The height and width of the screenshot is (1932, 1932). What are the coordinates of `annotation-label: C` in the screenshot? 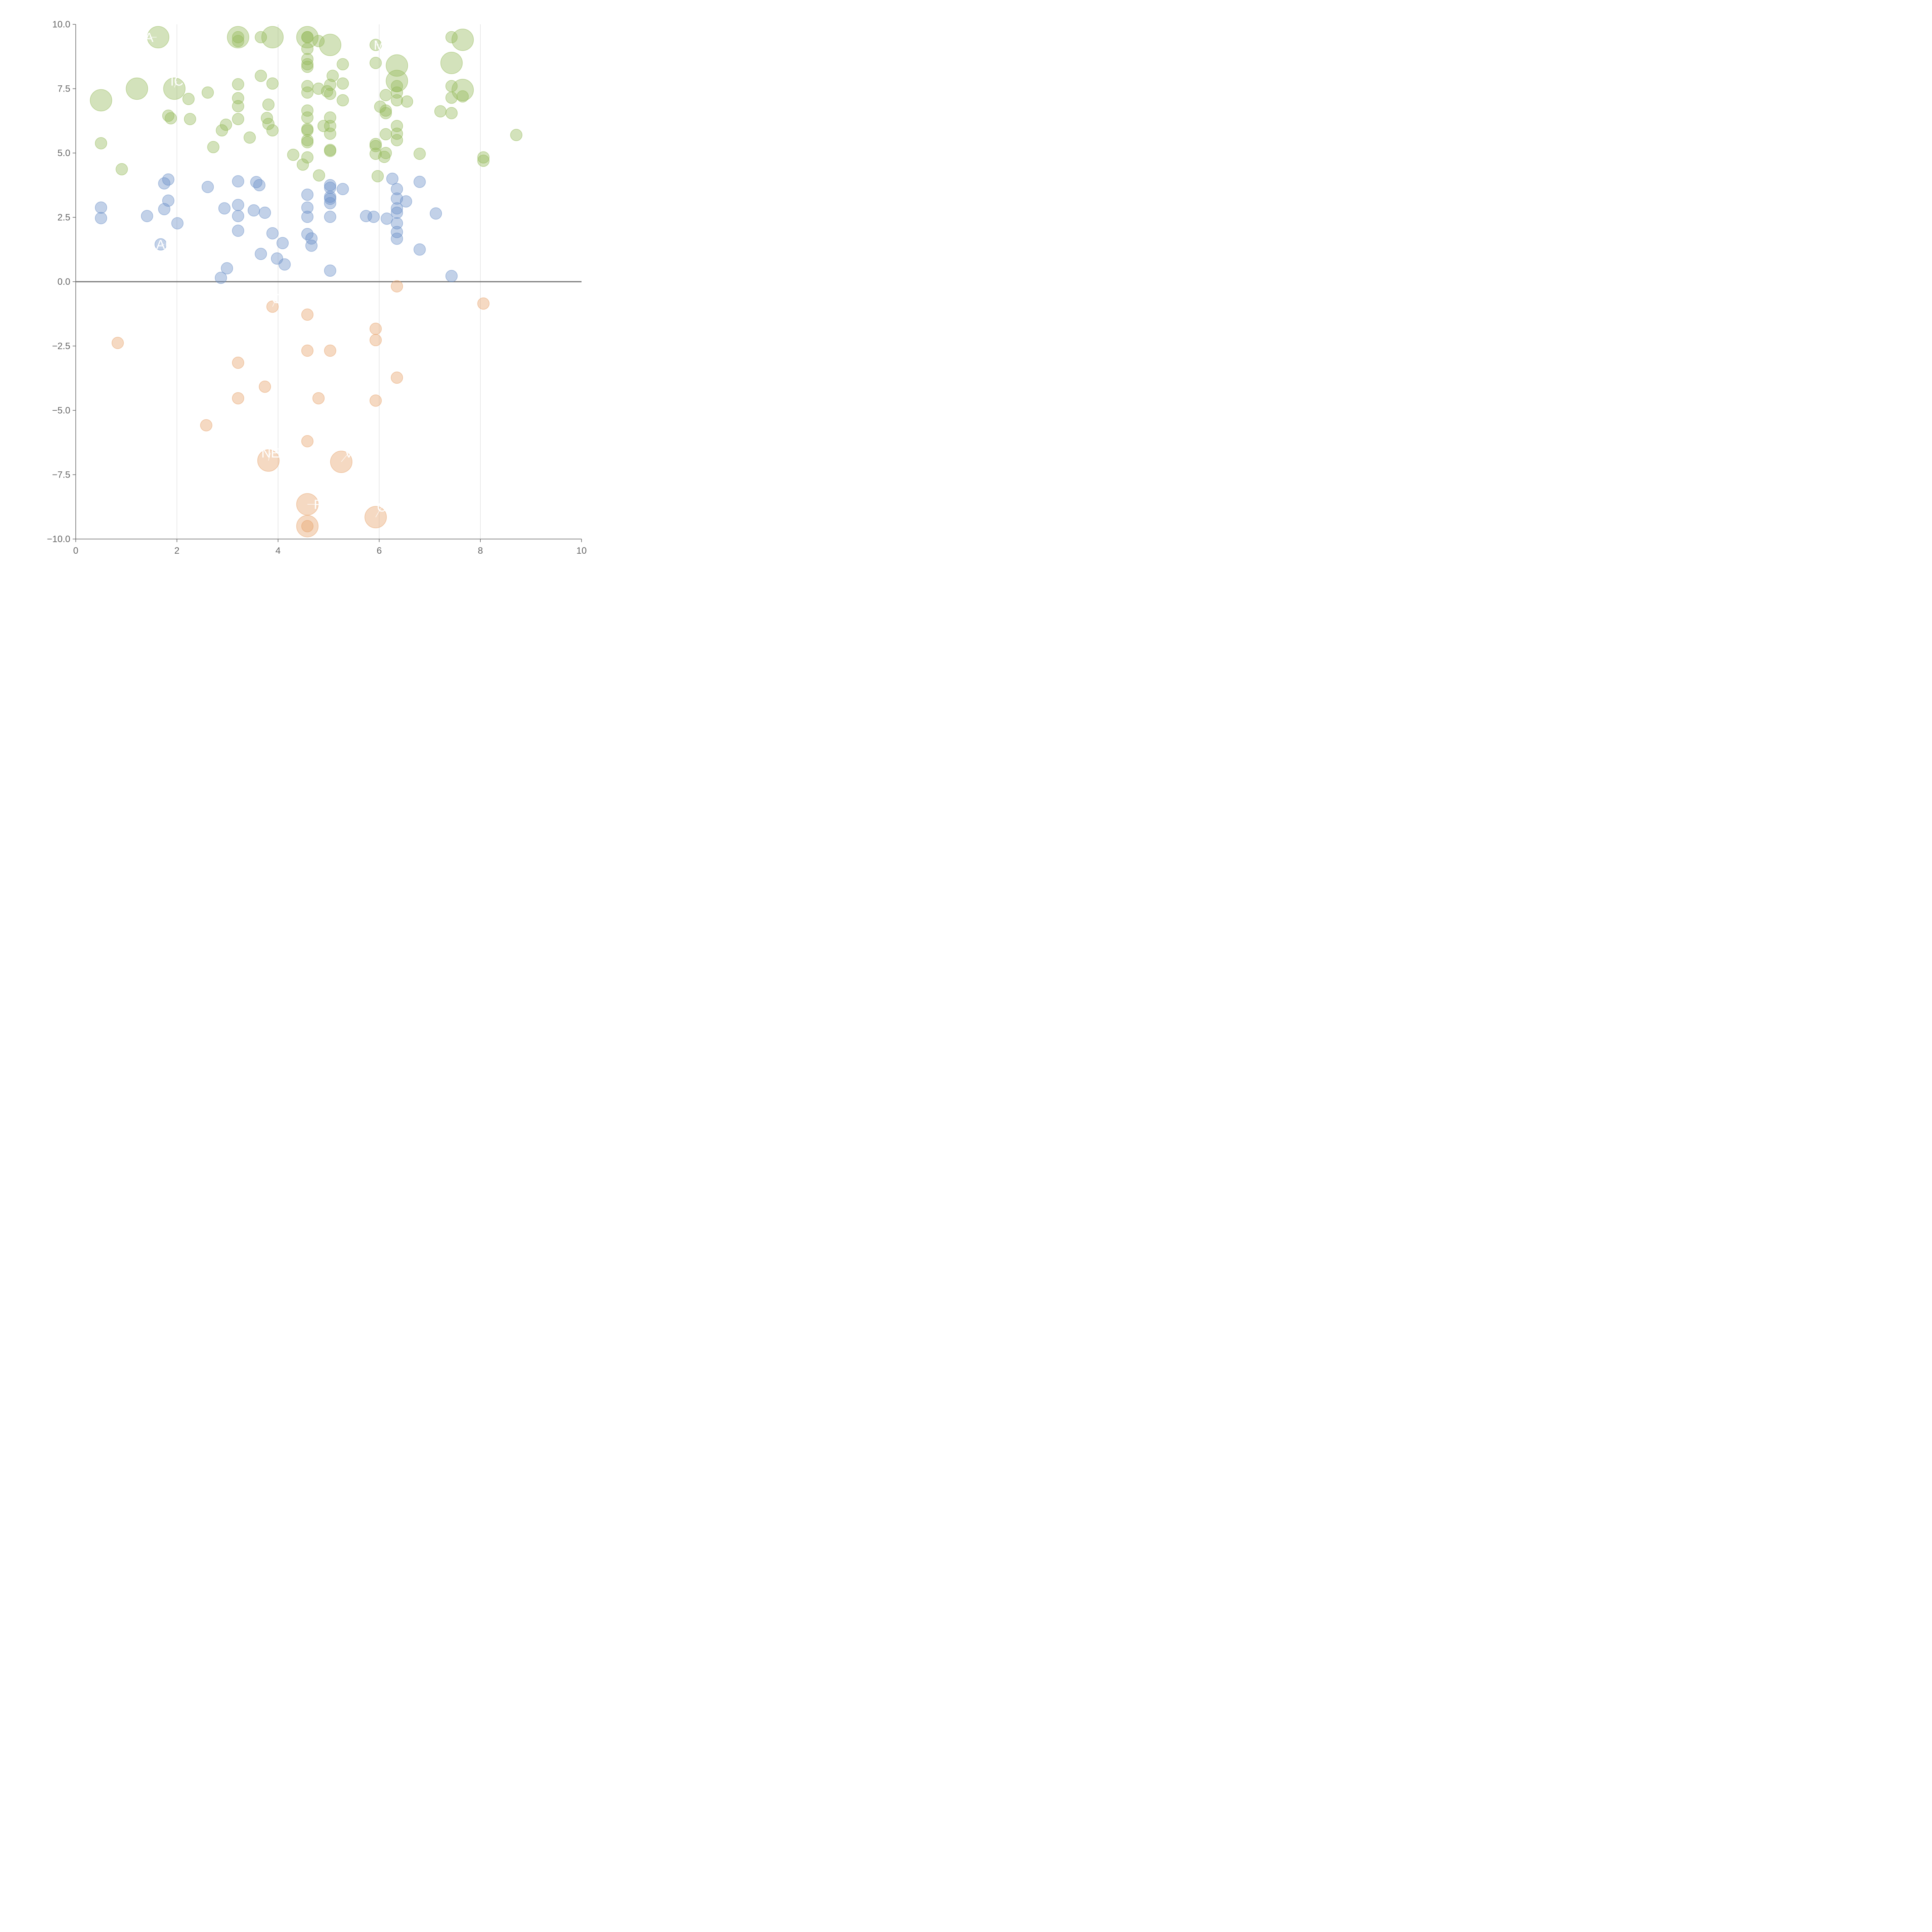 It's located at (276, 298).